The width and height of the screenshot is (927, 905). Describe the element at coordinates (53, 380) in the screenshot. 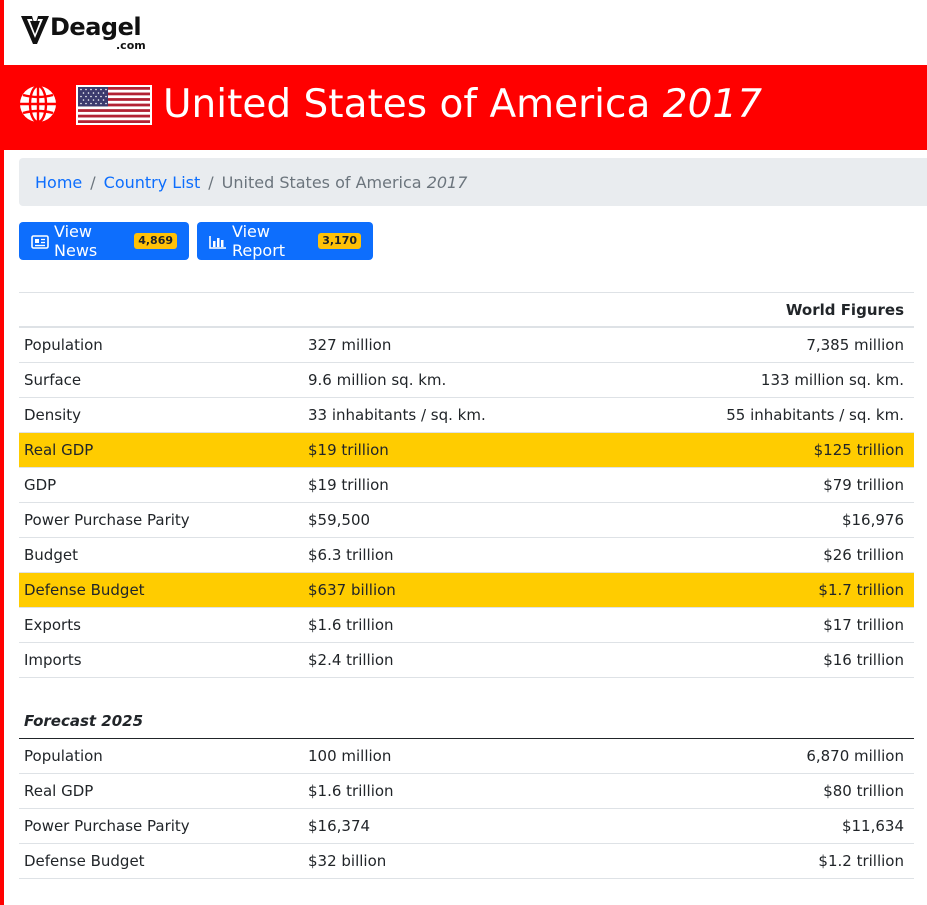

I see `row-label: Surface` at that location.